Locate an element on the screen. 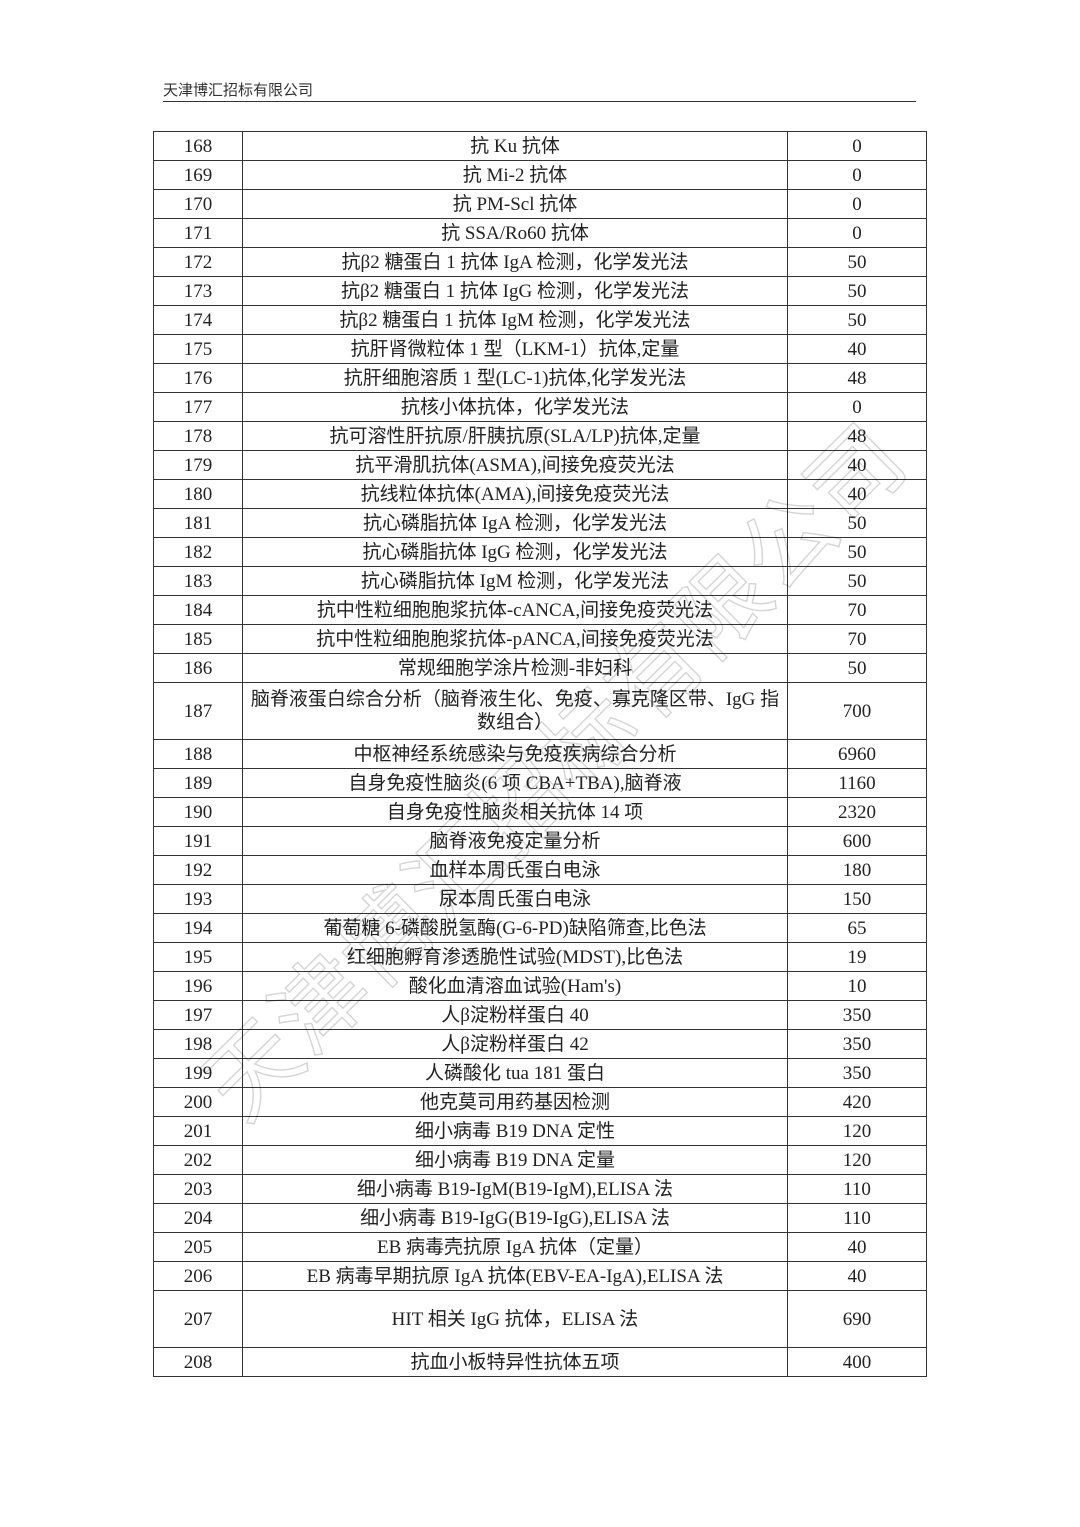 This screenshot has width=1080, height=1527. table-row: 180 抗线粒体抗体(AMA),间接免疫荧光法 40 is located at coordinates (540, 494).